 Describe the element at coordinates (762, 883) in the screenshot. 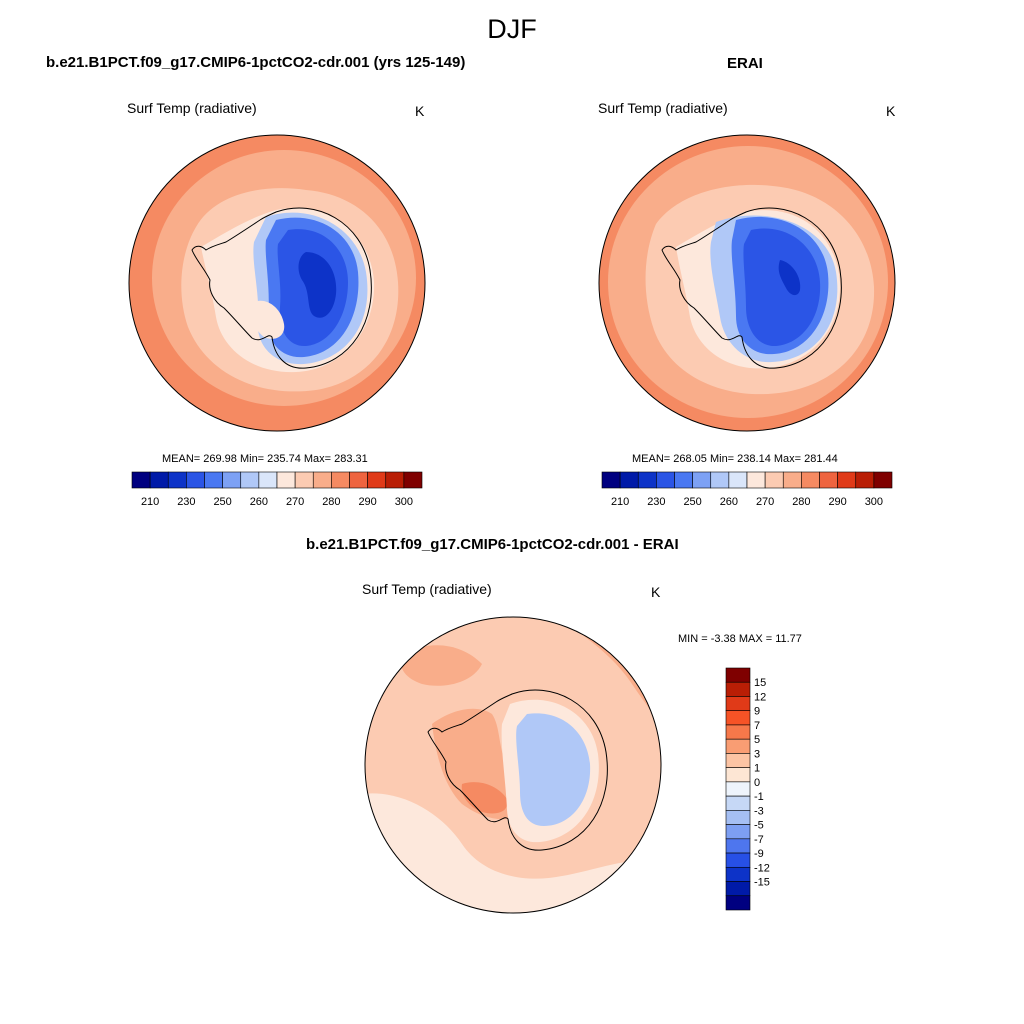

I see `colorbar-diff-tick-label: -15` at that location.